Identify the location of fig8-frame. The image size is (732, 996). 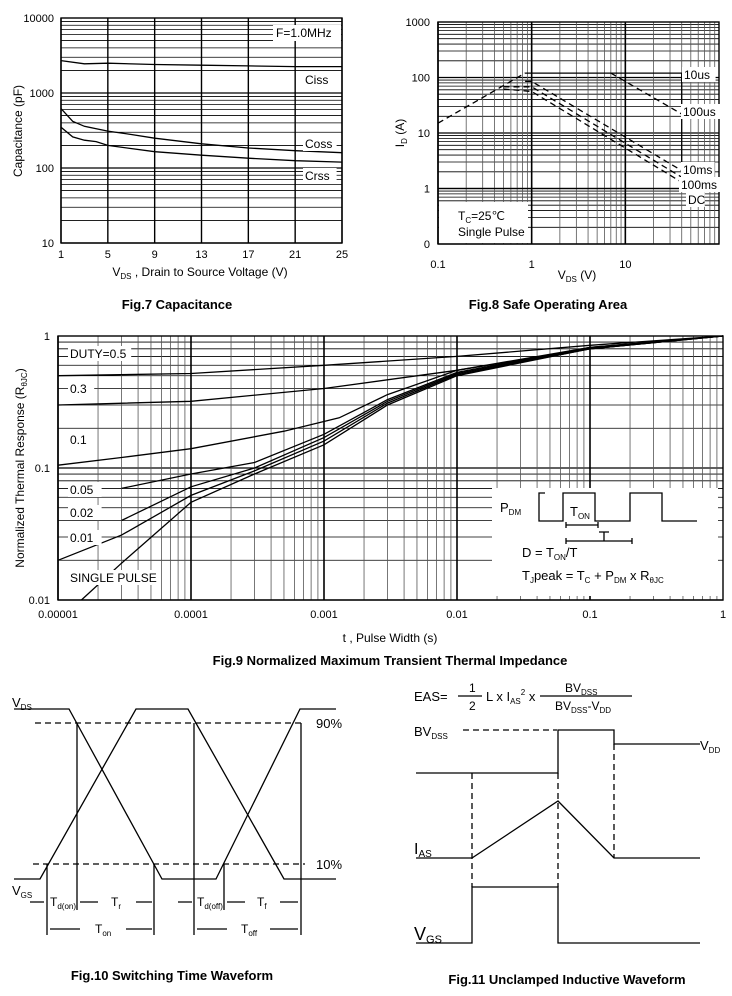
(578, 133).